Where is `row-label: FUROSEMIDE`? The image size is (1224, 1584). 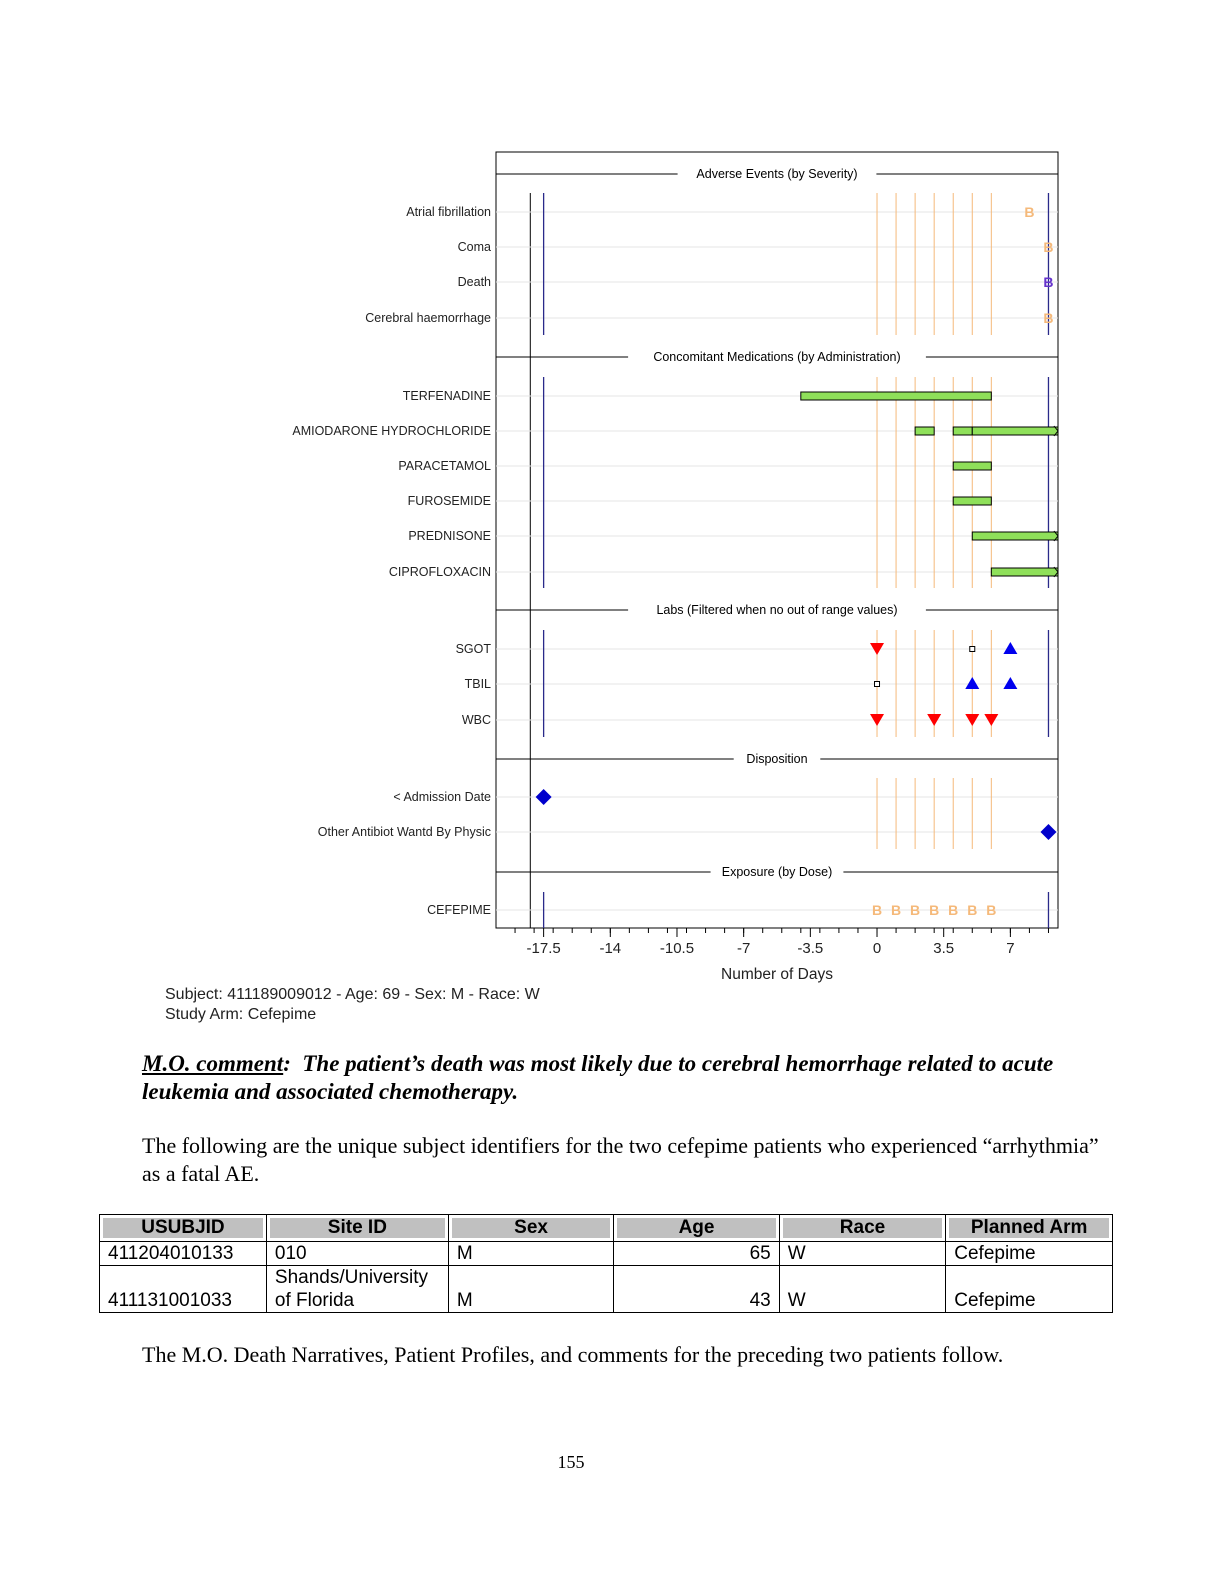
row-label: FUROSEMIDE is located at coordinates (449, 501).